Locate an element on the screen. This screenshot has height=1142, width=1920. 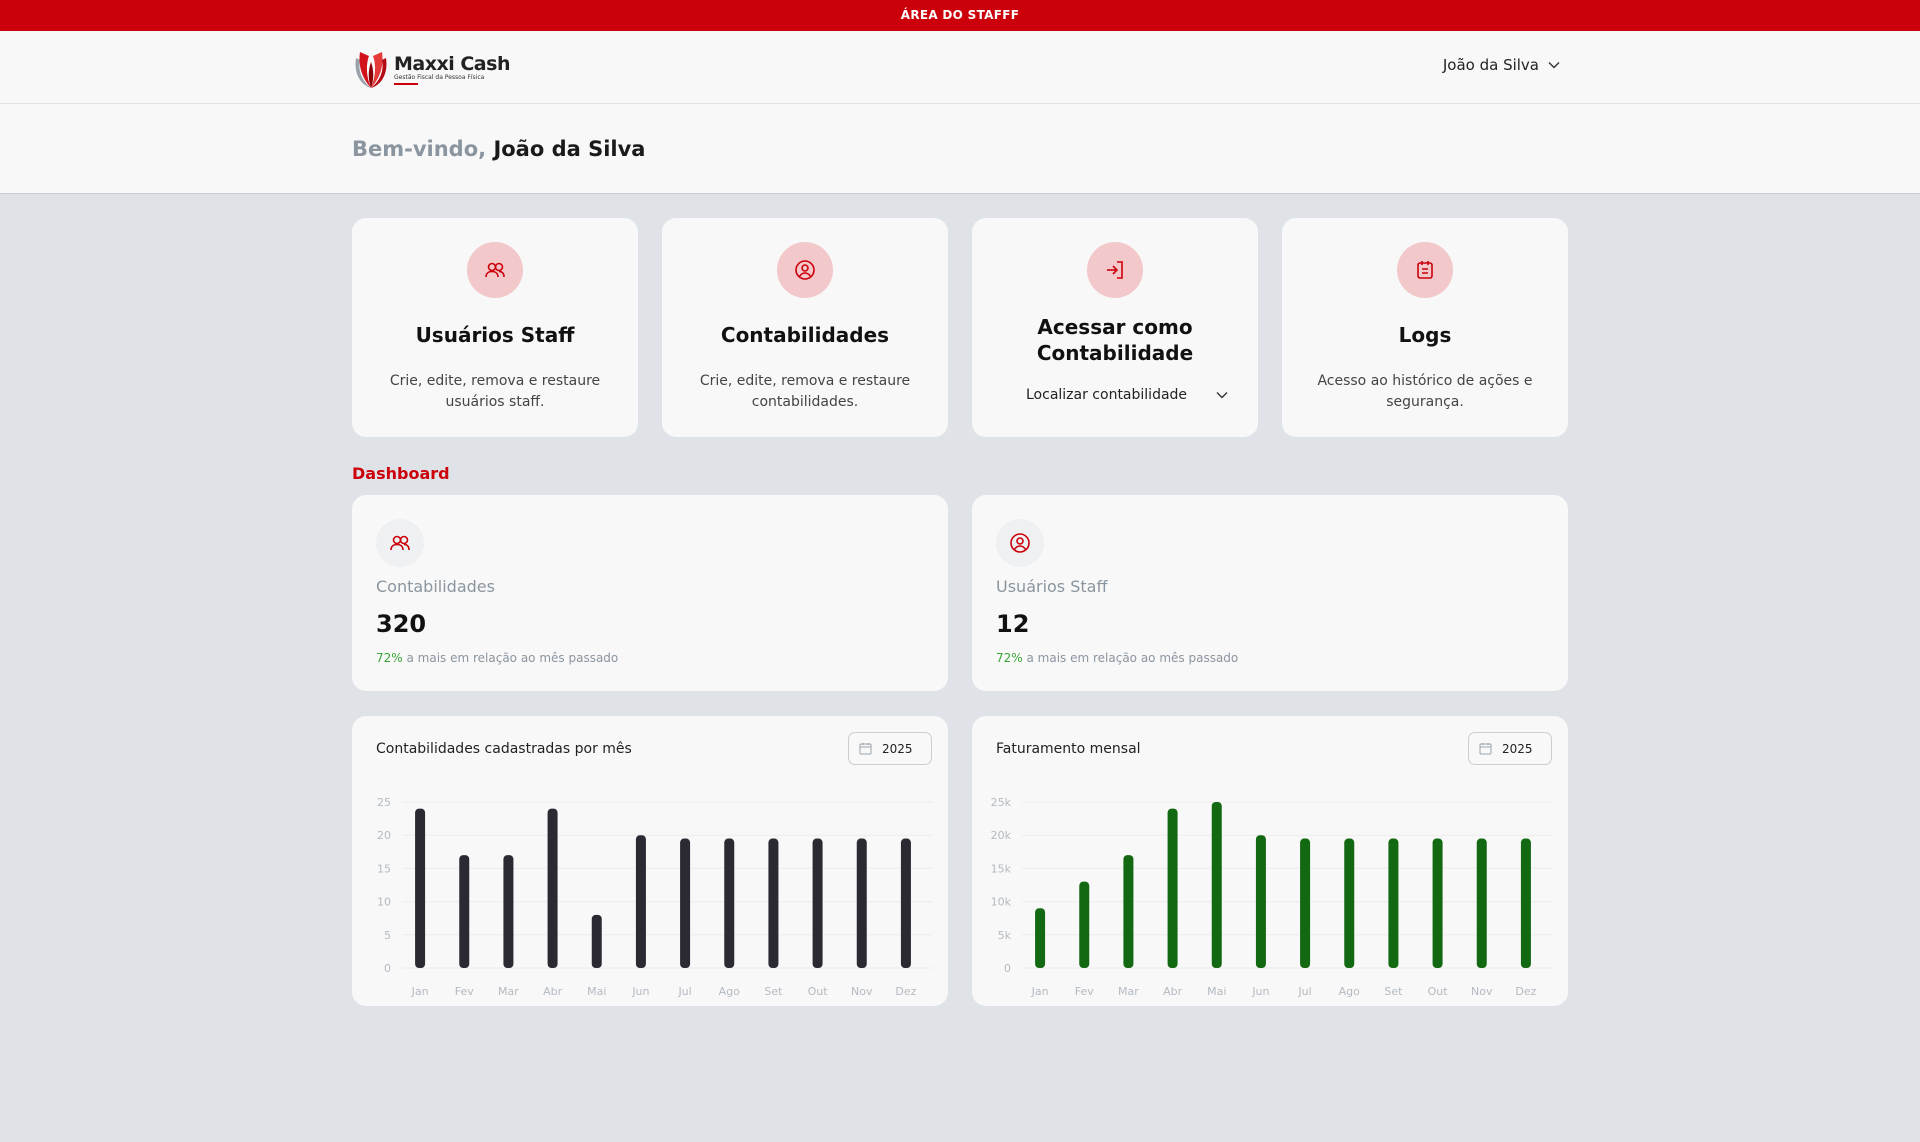
welcome-heading: Bem-vindo, João da Silva is located at coordinates (498, 149).